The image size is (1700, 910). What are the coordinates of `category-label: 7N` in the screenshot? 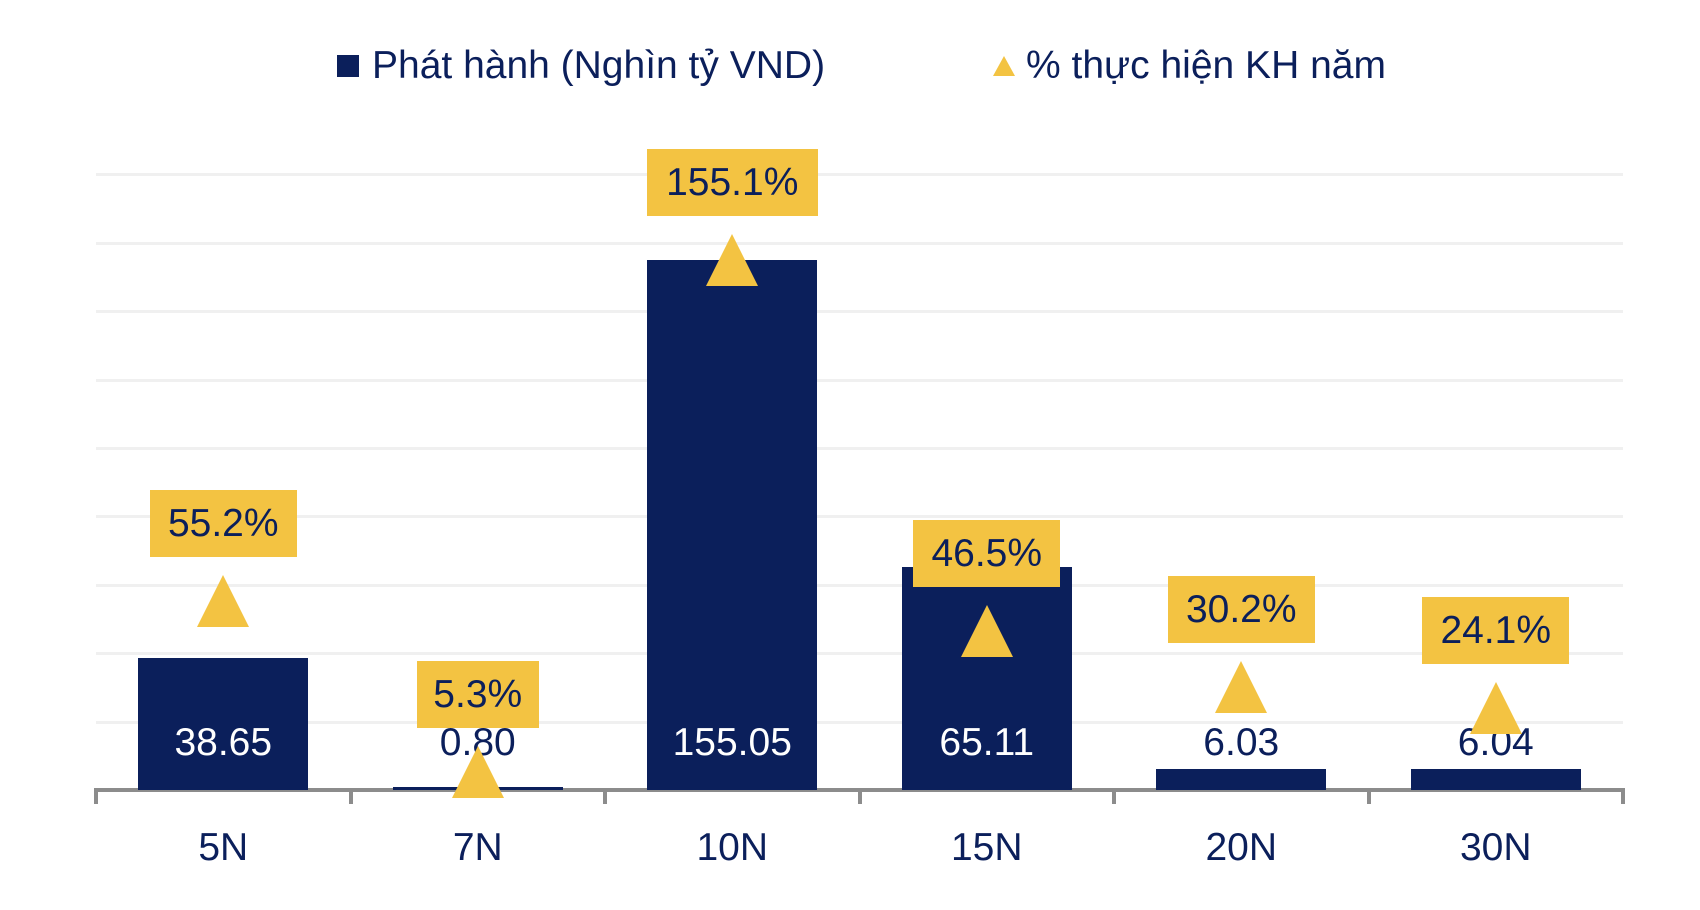 It's located at (477, 847).